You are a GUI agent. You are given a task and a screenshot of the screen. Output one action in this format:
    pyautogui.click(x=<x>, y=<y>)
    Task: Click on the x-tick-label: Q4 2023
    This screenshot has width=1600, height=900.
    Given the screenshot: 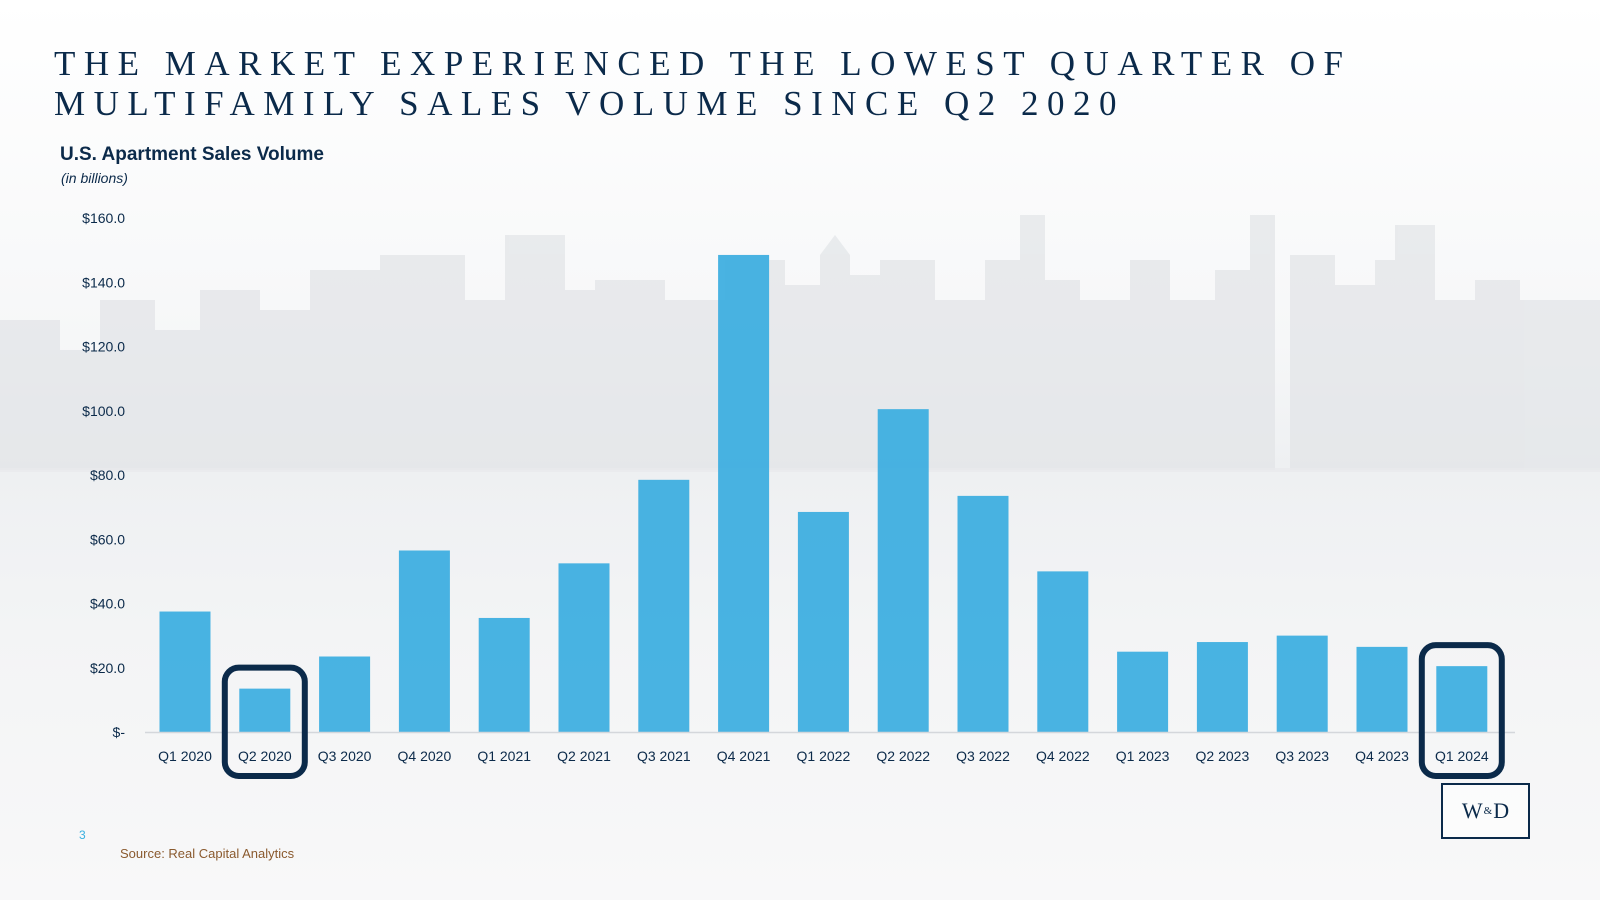 What is the action you would take?
    pyautogui.click(x=1382, y=756)
    